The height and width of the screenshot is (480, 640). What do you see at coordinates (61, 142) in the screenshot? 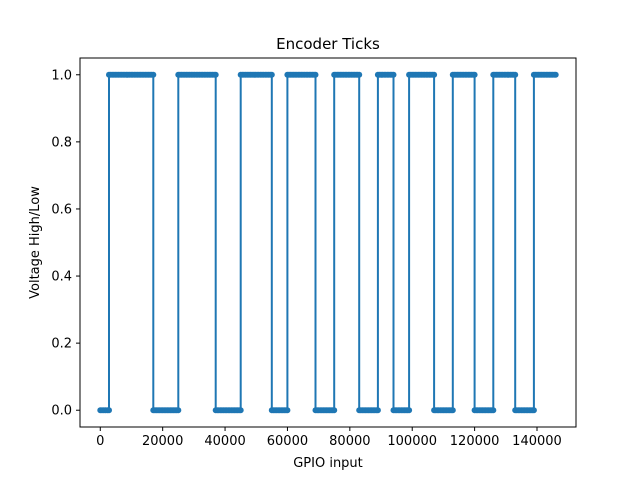
I see `y-tick-label: 0.8` at bounding box center [61, 142].